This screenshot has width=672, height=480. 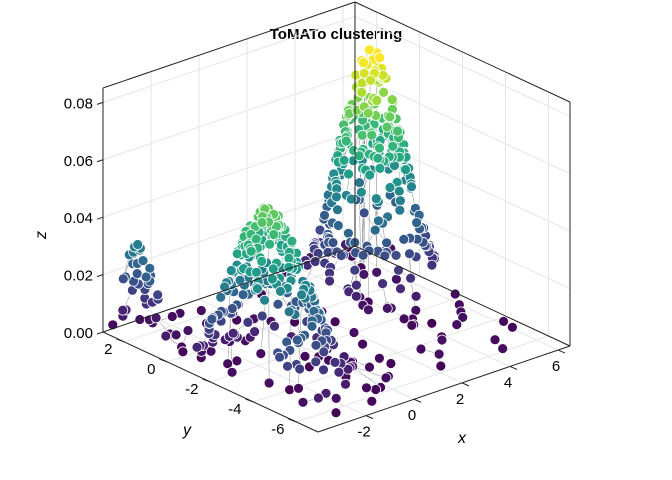 What do you see at coordinates (462, 66) in the screenshot?
I see `back-wall-gridline` at bounding box center [462, 66].